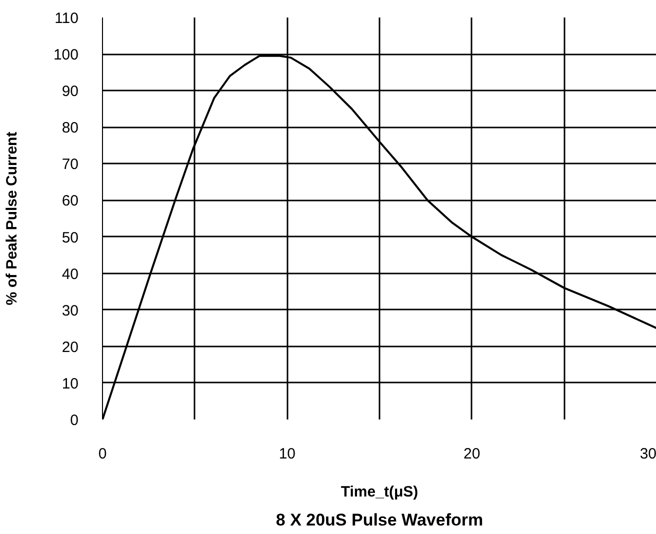  What do you see at coordinates (66, 55) in the screenshot?
I see `y-tick-label: 100` at bounding box center [66, 55].